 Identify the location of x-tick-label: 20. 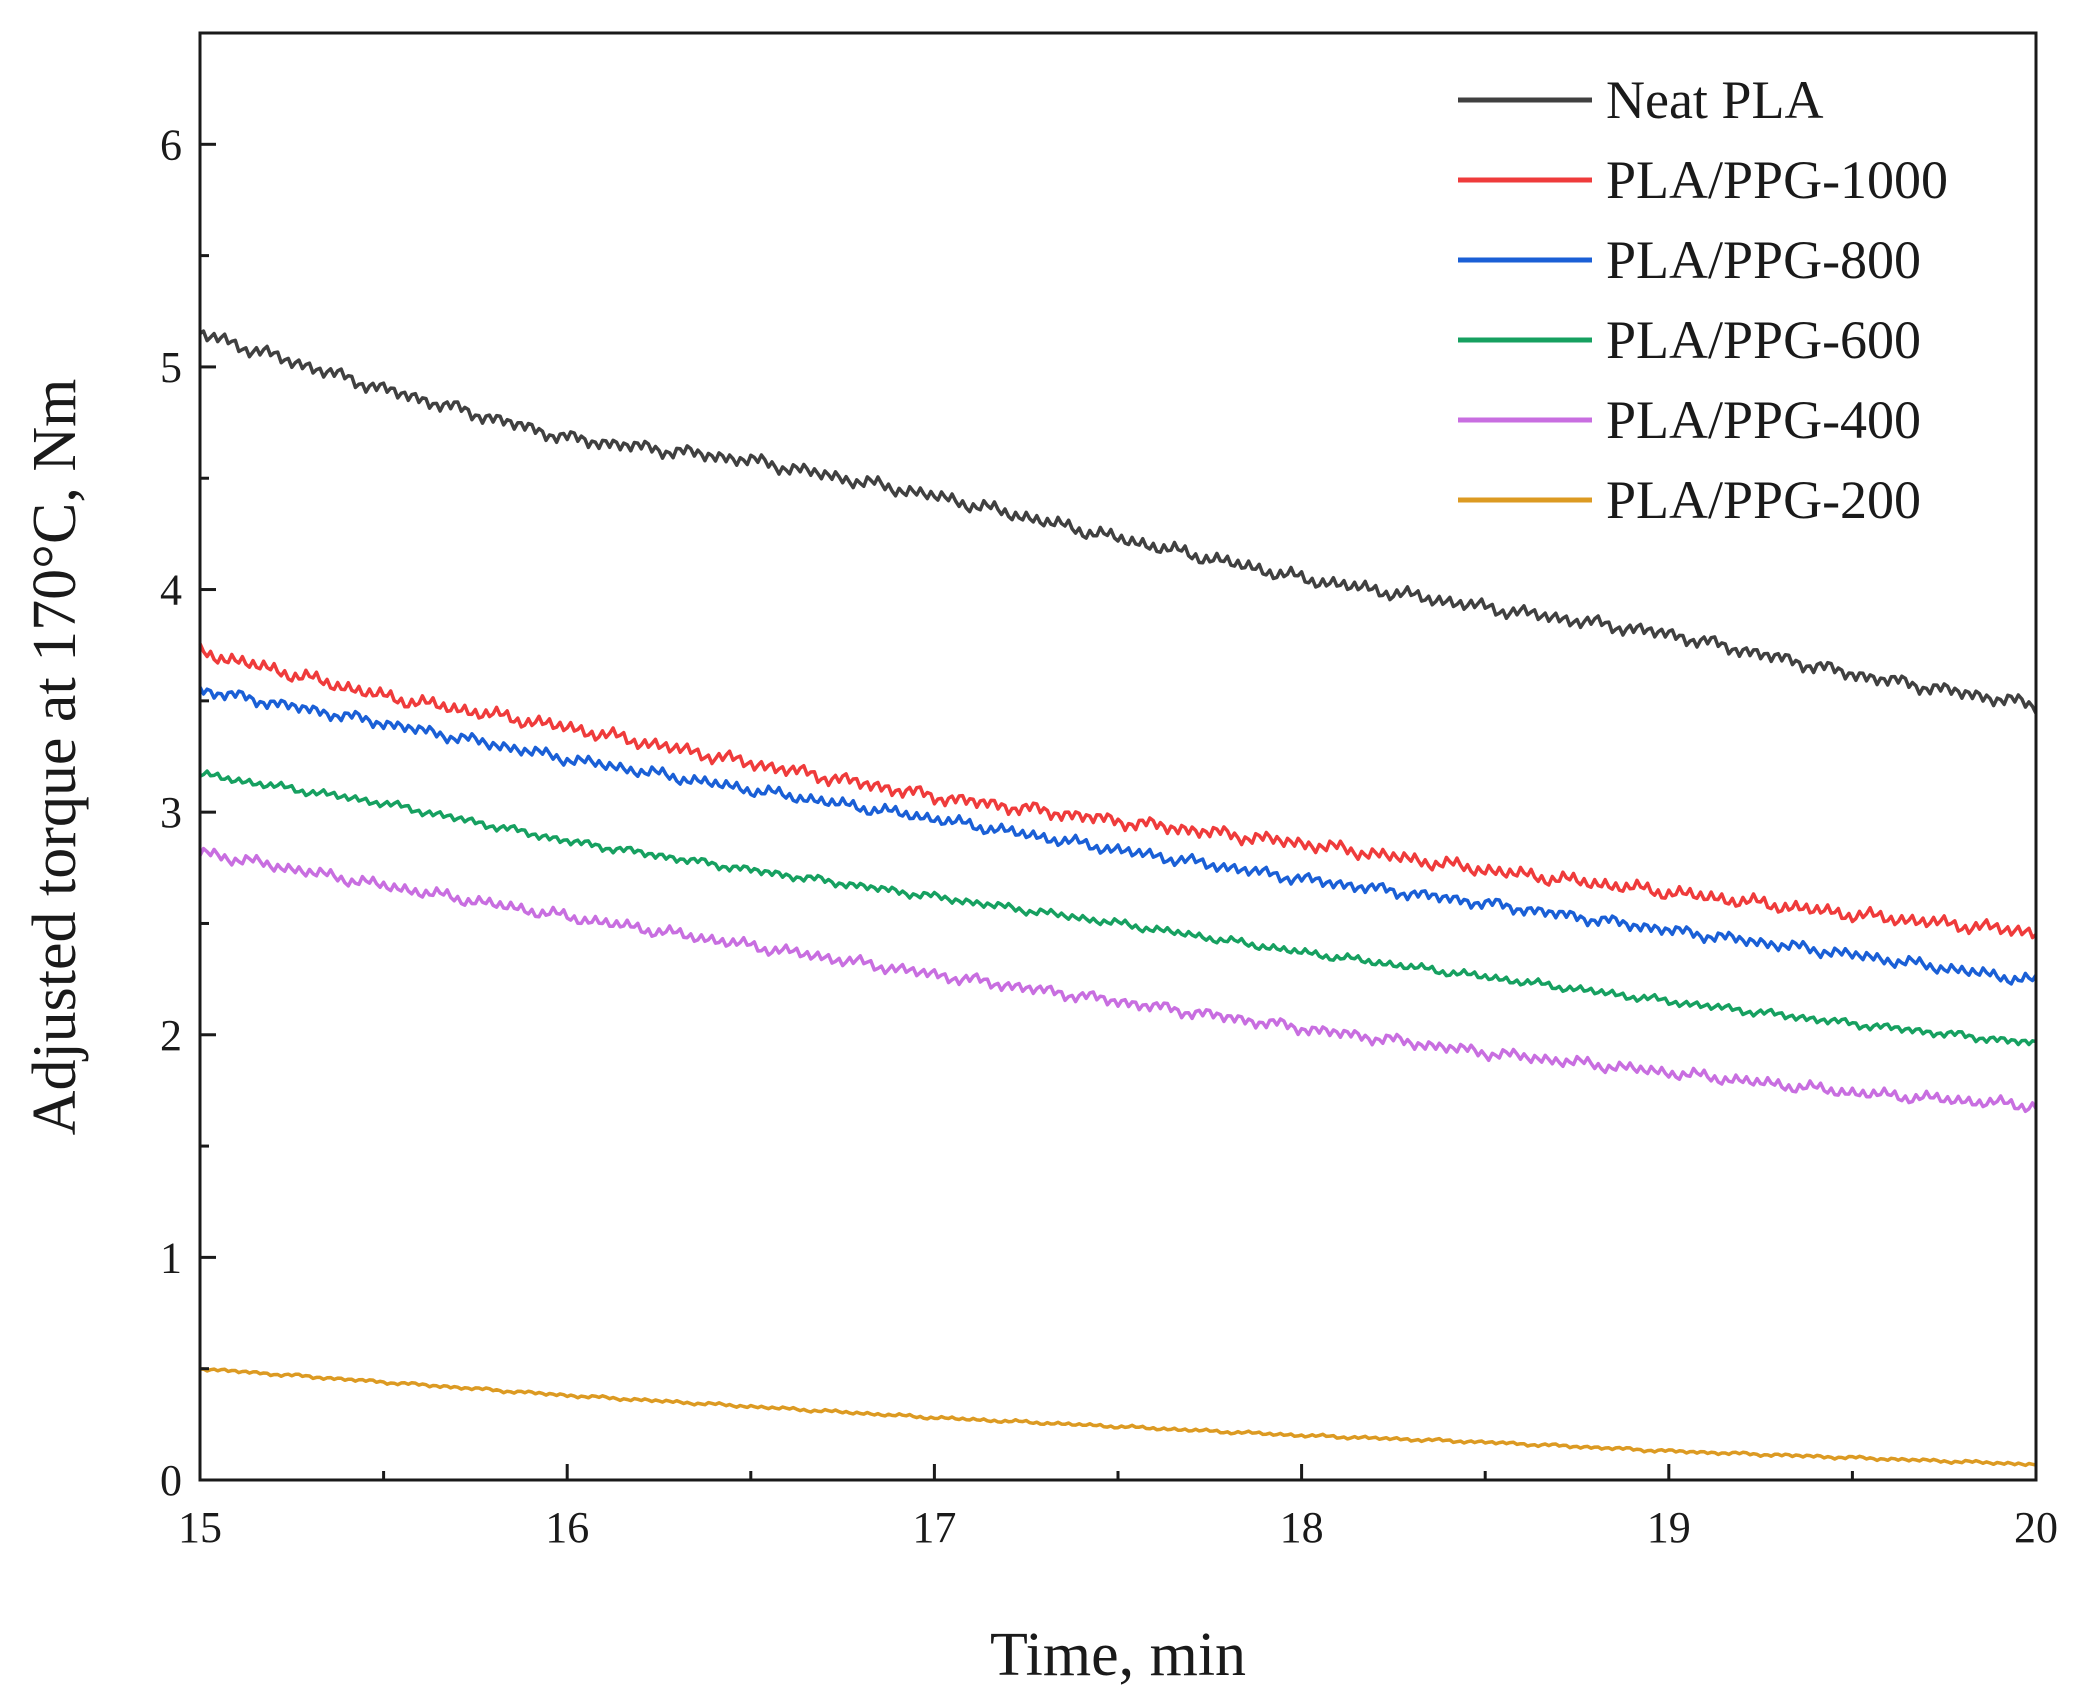
(2036, 1527).